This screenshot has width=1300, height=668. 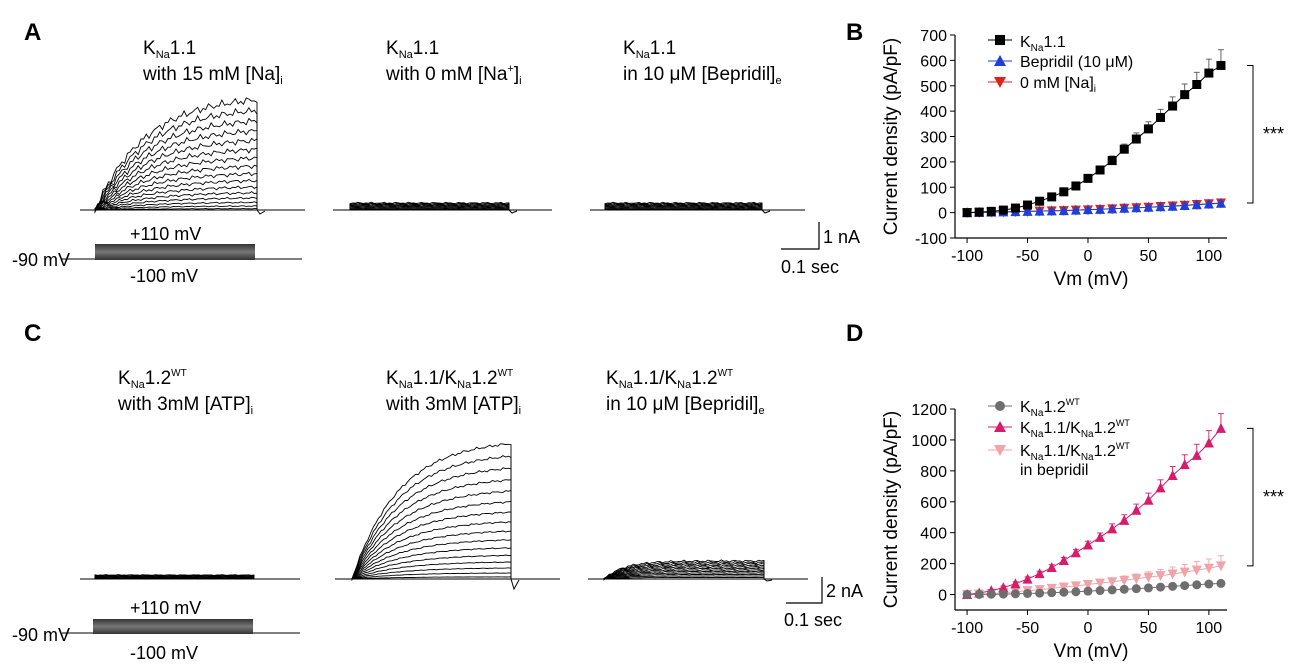 What do you see at coordinates (510, 69) in the screenshot?
I see `trace-label-a2-cond-sup: +` at bounding box center [510, 69].